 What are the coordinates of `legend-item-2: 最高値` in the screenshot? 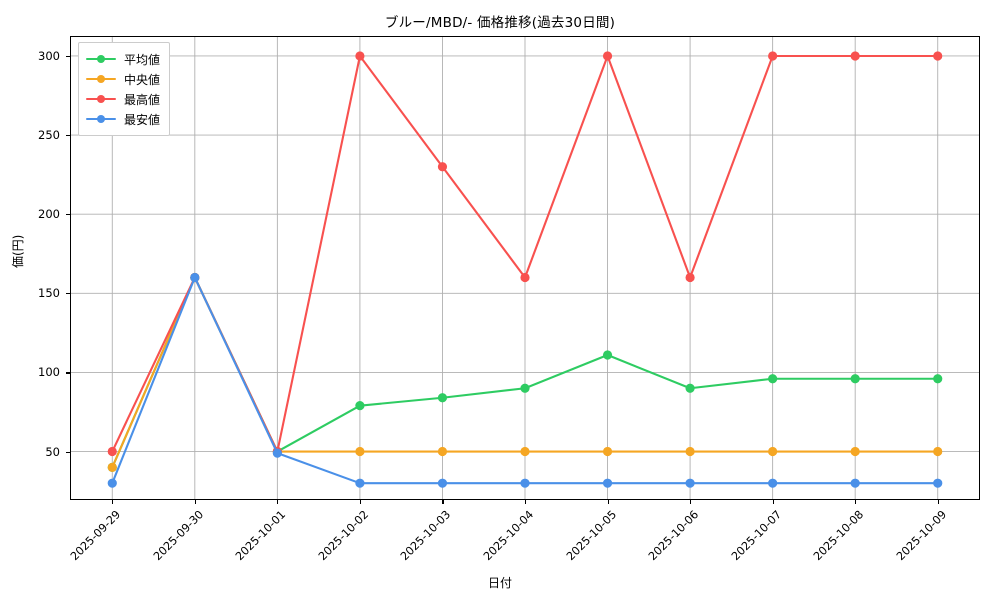 It's located at (123, 99).